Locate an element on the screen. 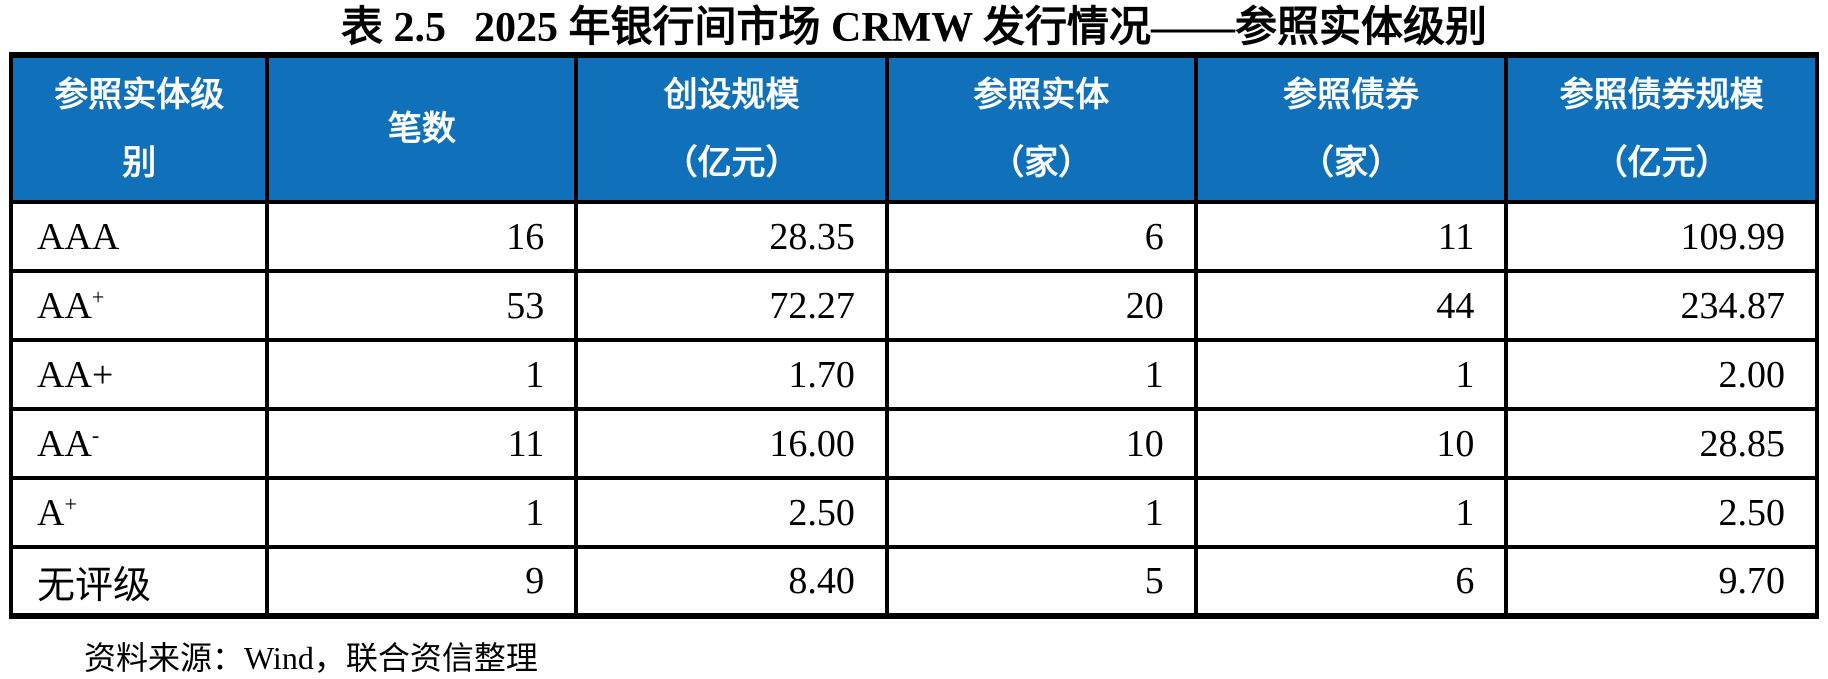 This screenshot has width=1828, height=679. rating-cell: AAA is located at coordinates (139, 236).